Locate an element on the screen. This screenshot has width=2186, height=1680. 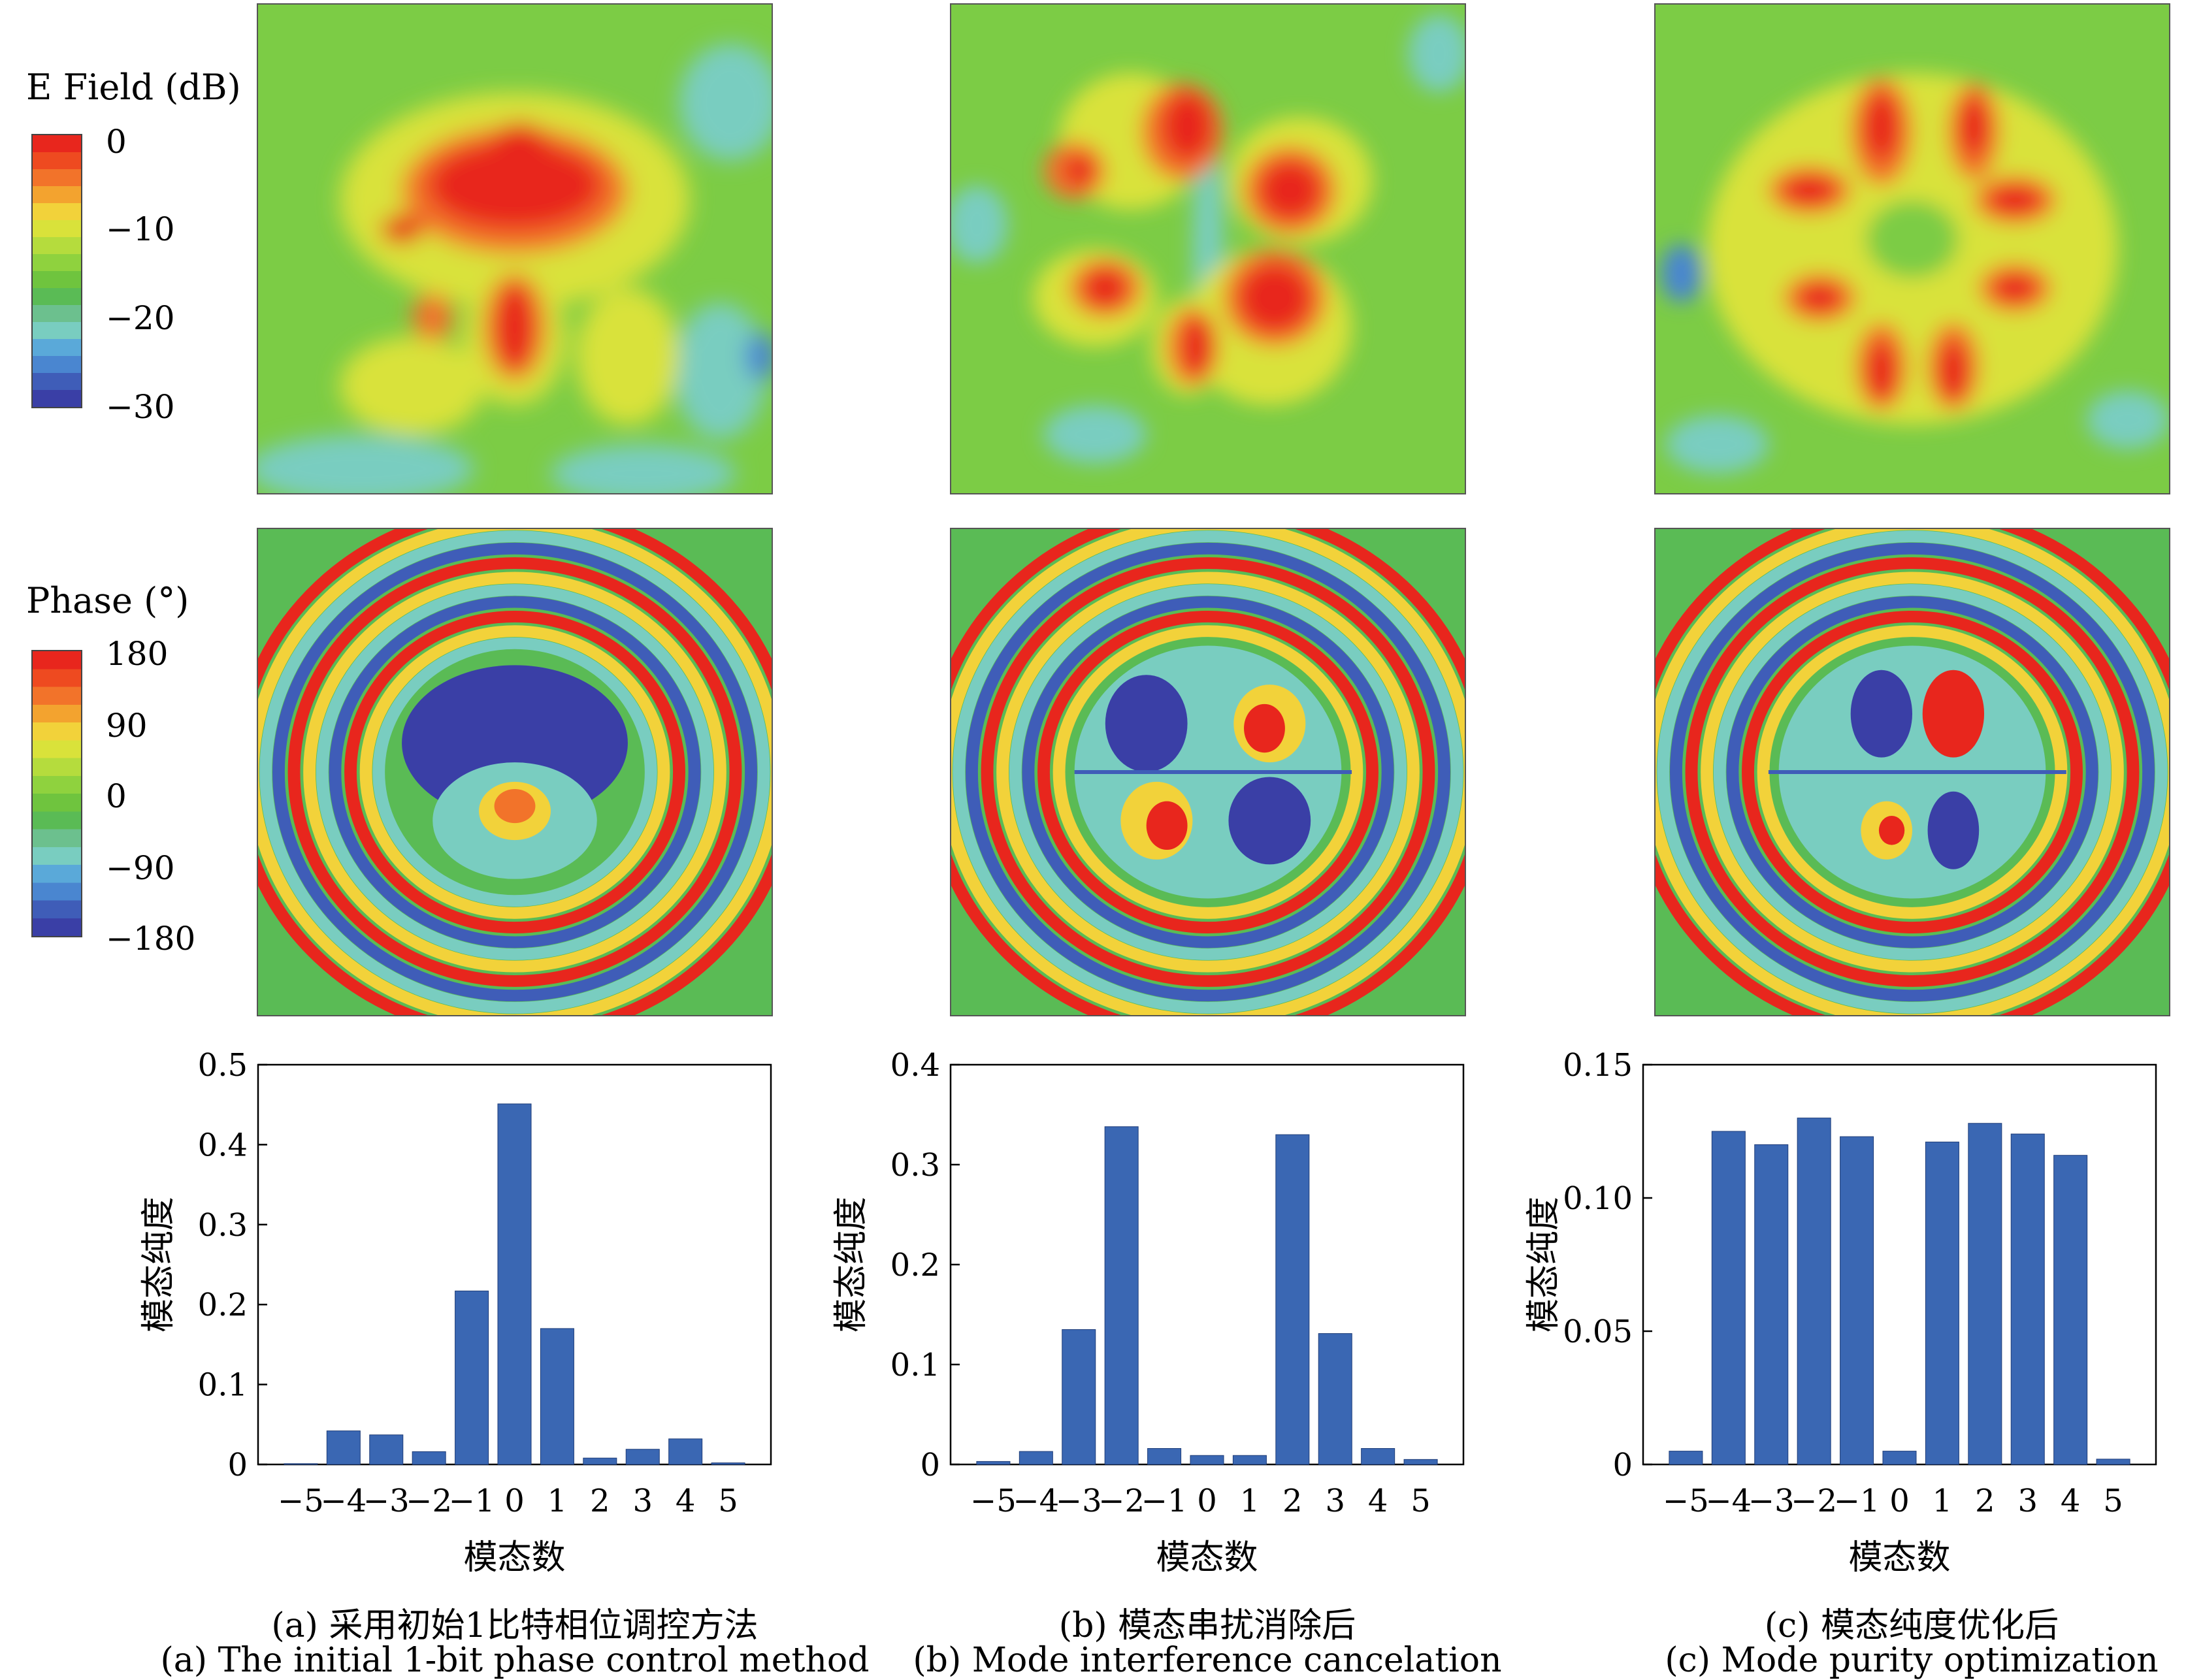
caption-c-en: (c) Mode purity optimization is located at coordinates (1912, 1660).